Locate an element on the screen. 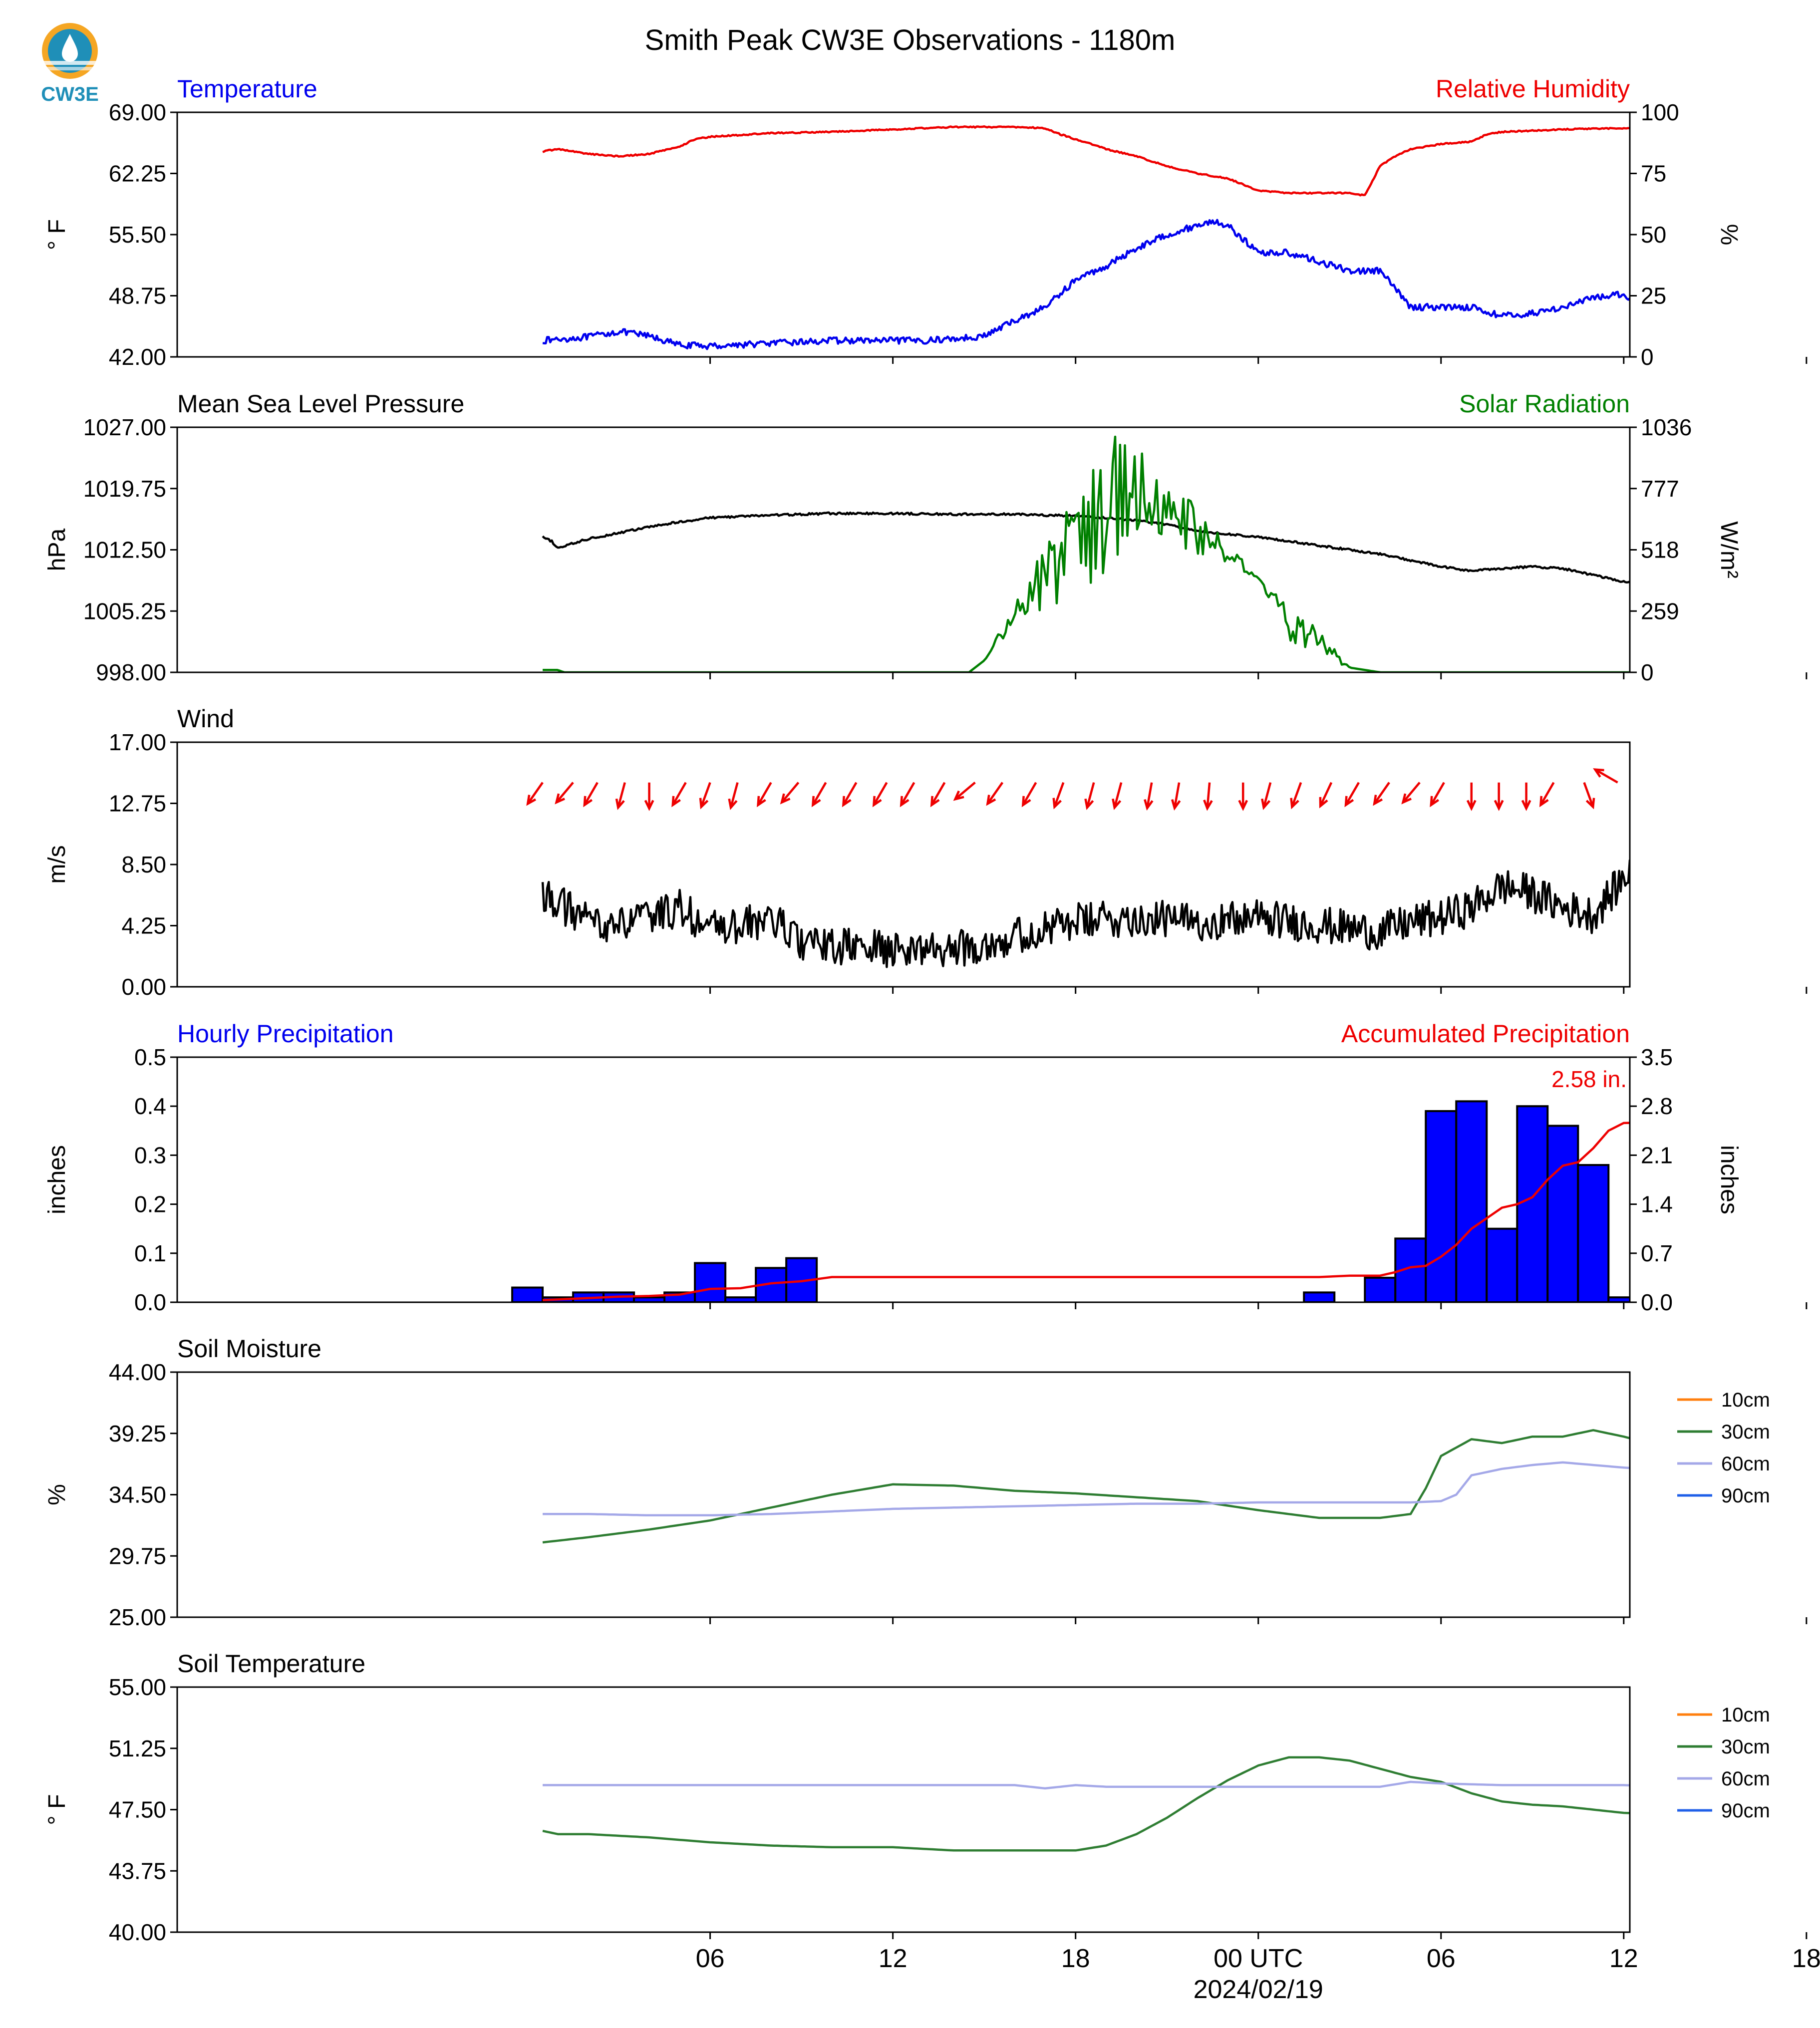 Image resolution: width=1820 pixels, height=2028 pixels. accum-total-label: 2.58 in. is located at coordinates (1589, 1079).